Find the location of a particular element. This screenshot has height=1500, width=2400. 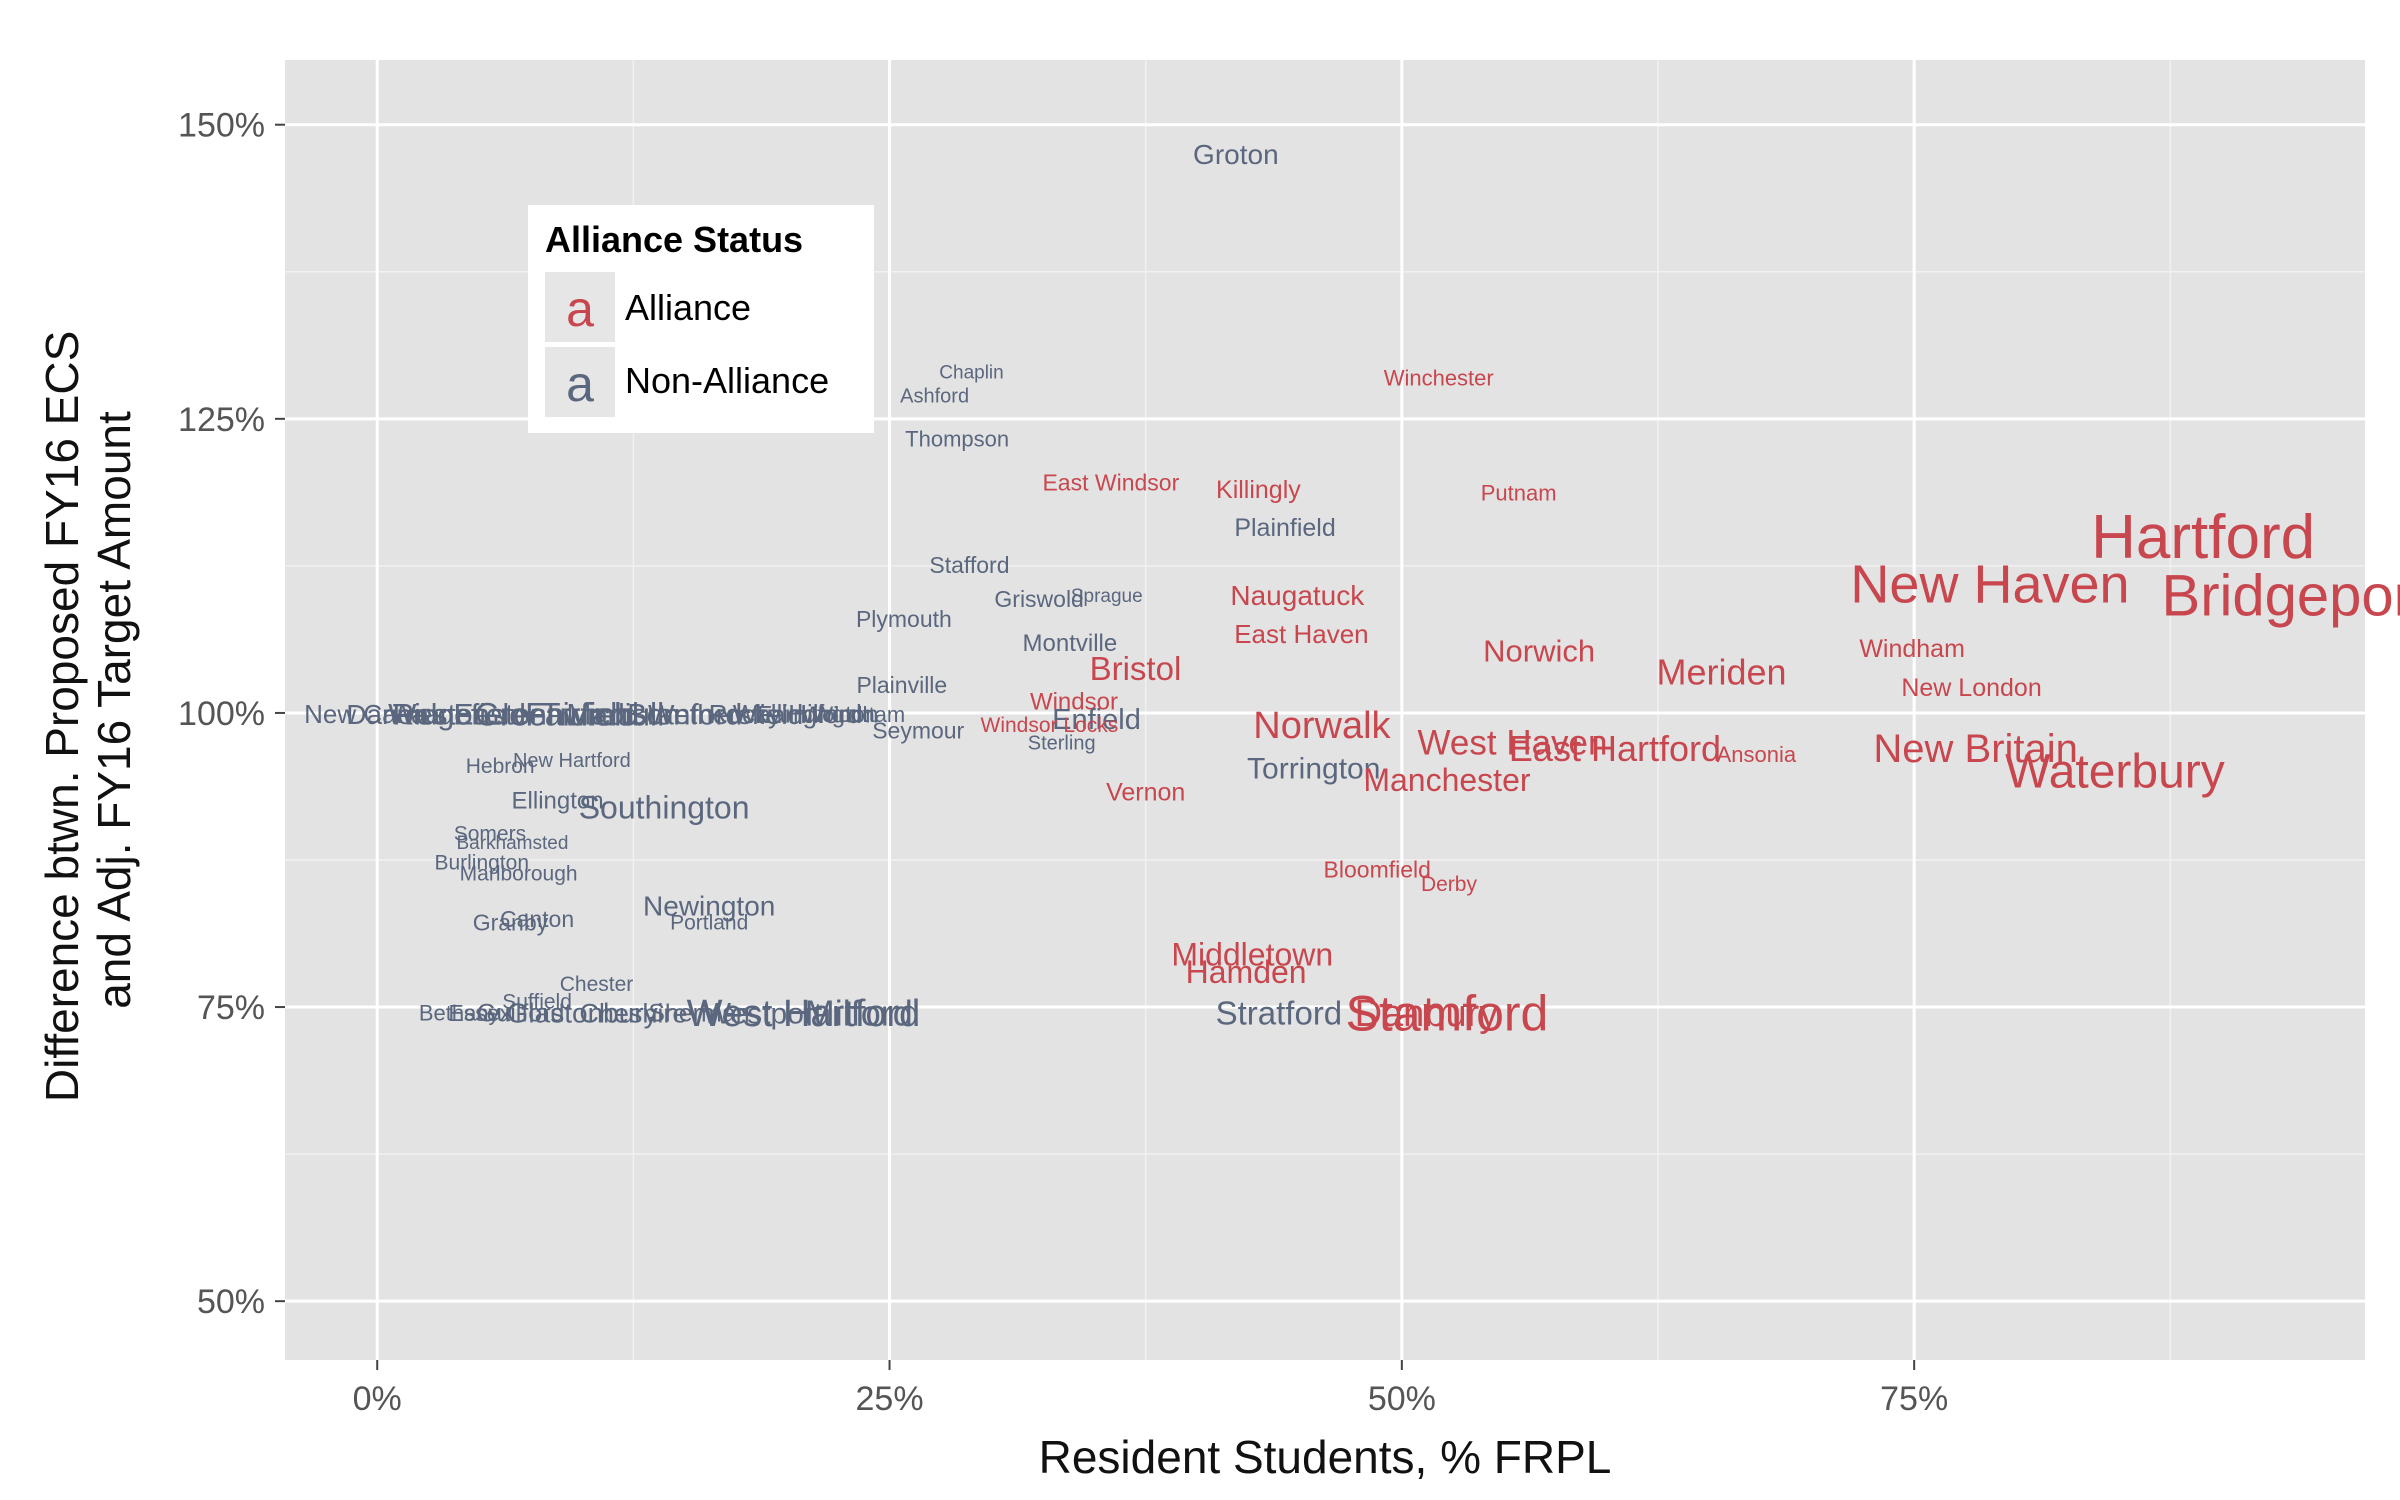

point-label: Bloomfield is located at coordinates (1377, 869).